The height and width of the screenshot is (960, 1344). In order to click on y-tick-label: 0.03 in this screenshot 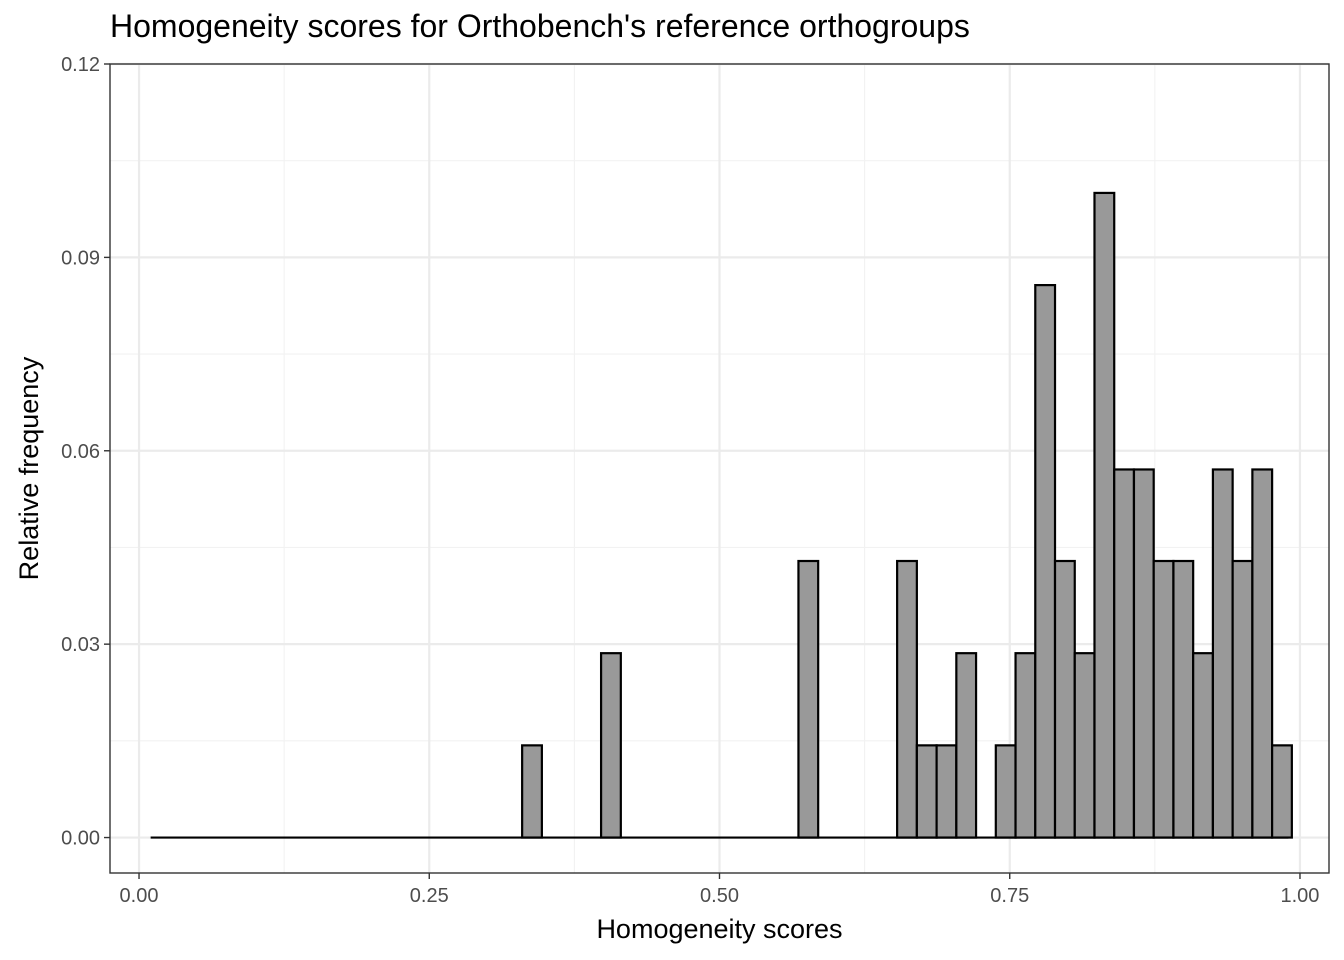, I will do `click(80, 645)`.